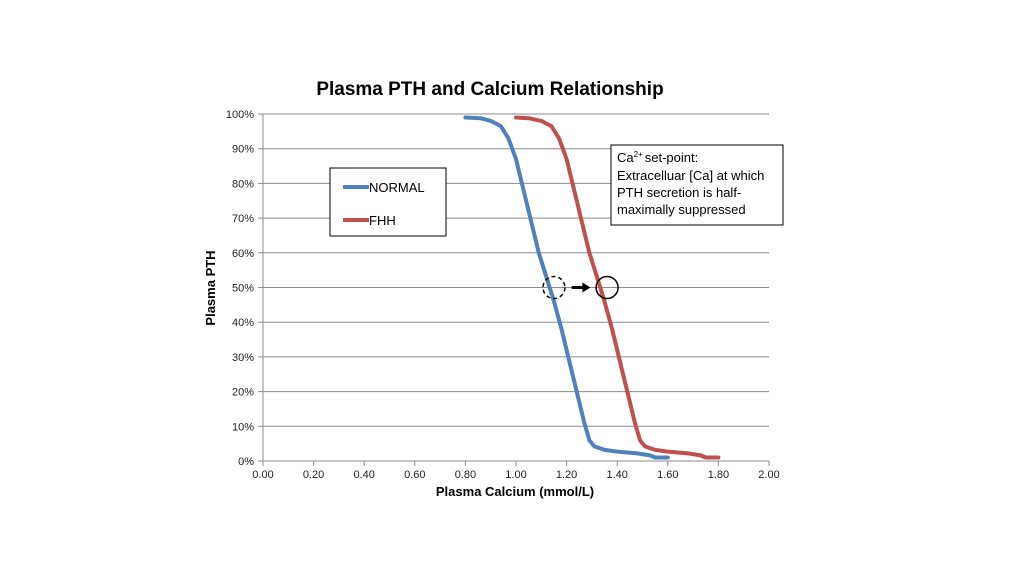 This screenshot has height=576, width=1024. I want to click on chart-title: Plasma PTH and Calcium Relationship, so click(489, 89).